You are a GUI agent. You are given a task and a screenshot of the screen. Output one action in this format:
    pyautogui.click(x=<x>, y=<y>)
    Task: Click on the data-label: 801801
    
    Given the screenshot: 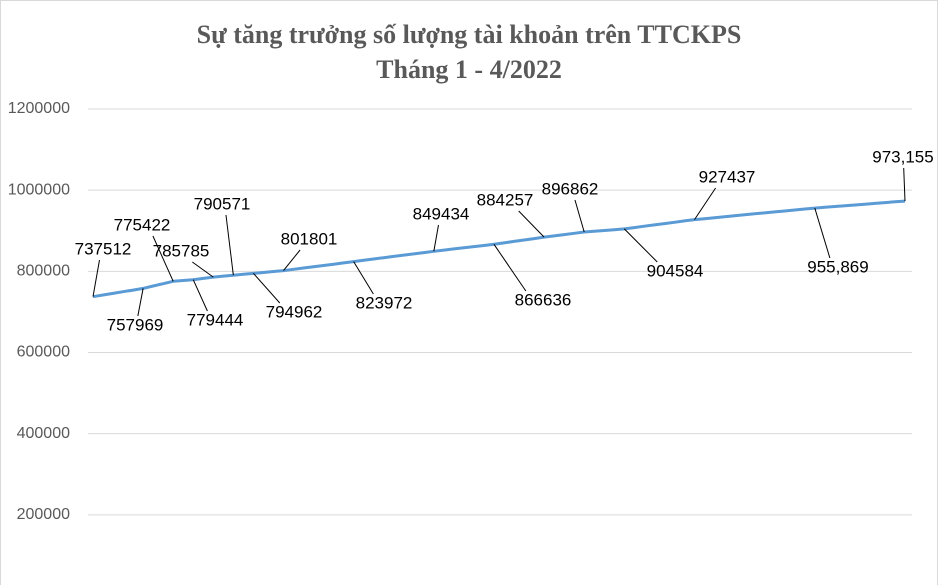 What is the action you would take?
    pyautogui.click(x=309, y=238)
    